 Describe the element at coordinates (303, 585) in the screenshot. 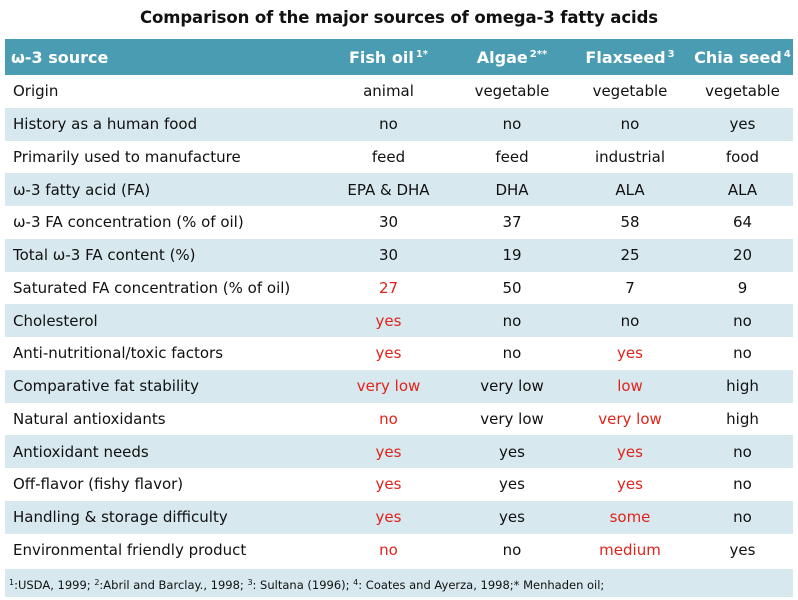

I see `footnote-text: : Sultana (1996);` at that location.